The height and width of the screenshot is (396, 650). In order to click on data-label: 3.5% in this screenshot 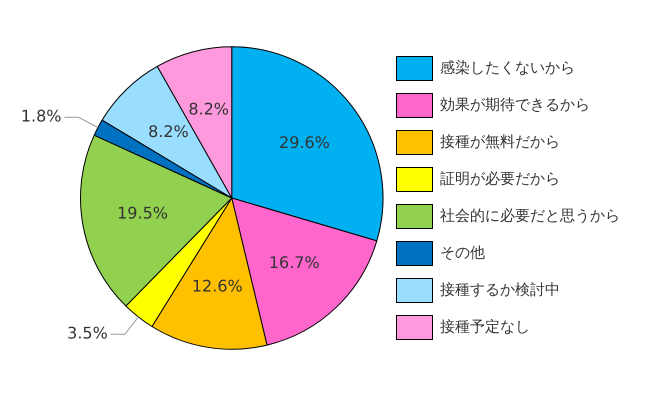, I will do `click(87, 332)`.